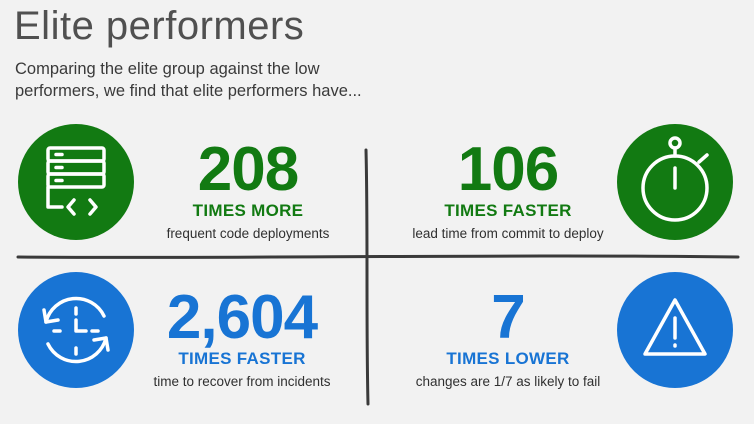  Describe the element at coordinates (248, 233) in the screenshot. I see `stat-description: frequent code deployments` at that location.